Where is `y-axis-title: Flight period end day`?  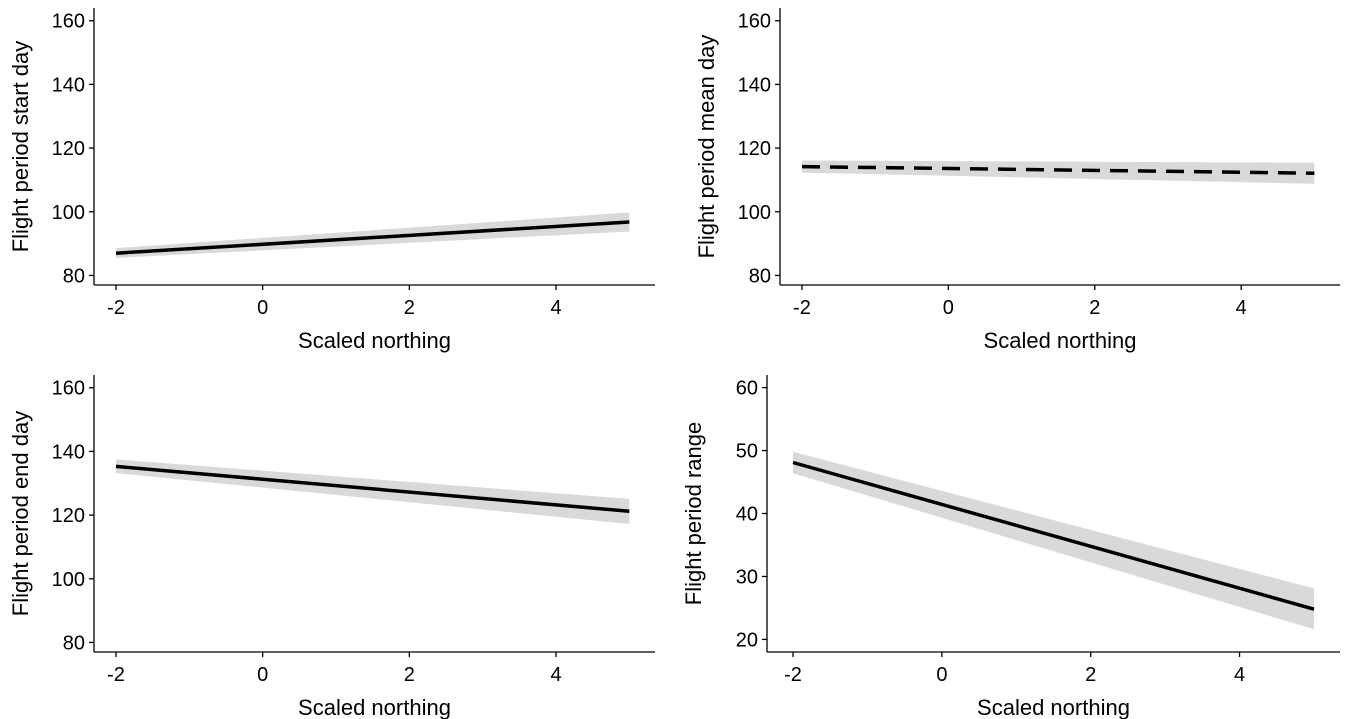
y-axis-title: Flight period end day is located at coordinates (20, 513).